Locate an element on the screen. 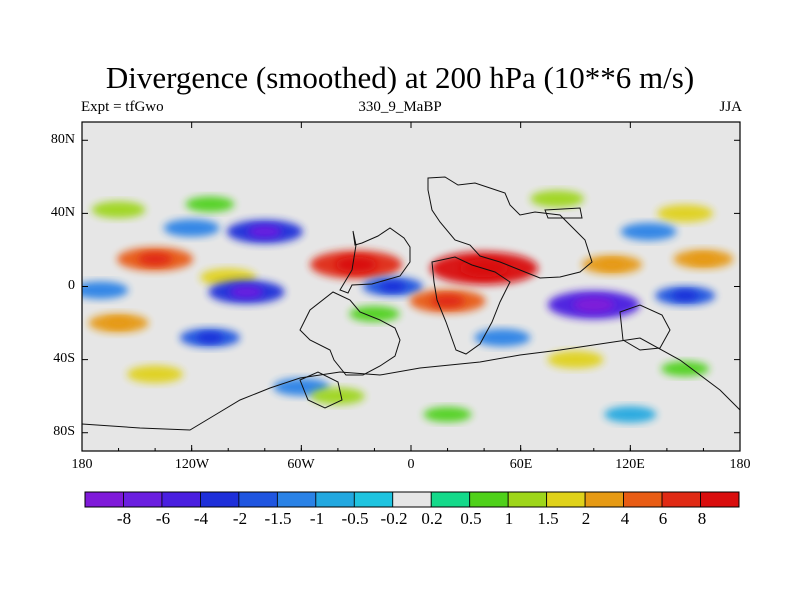 Image resolution: width=800 pixels, height=600 pixels. y-tick-label: 0 is located at coordinates (71, 285).